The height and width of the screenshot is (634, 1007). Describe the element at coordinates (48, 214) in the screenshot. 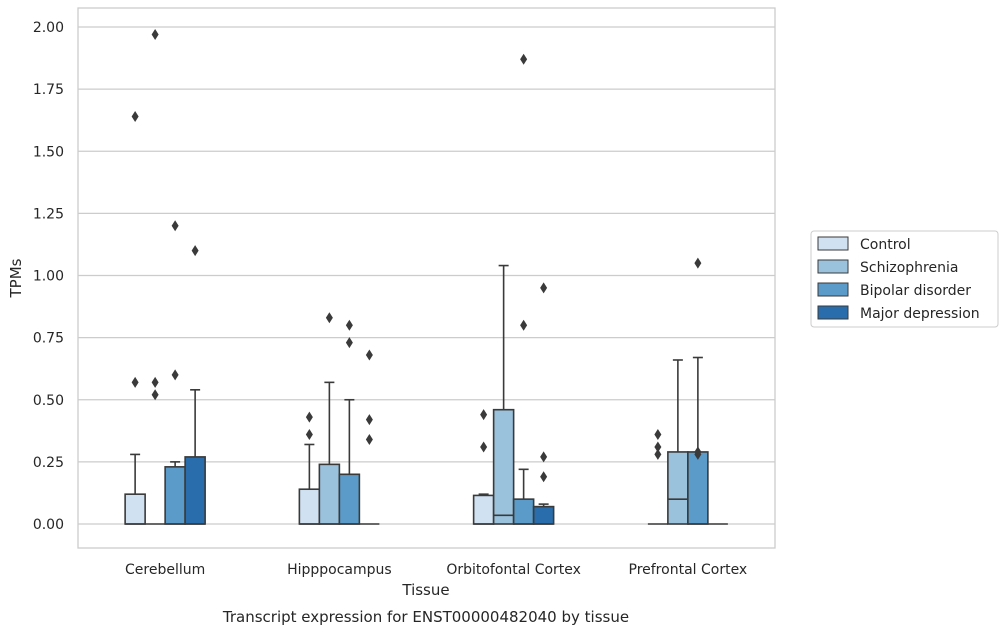

I see `y-tick-label: 1.25` at that location.